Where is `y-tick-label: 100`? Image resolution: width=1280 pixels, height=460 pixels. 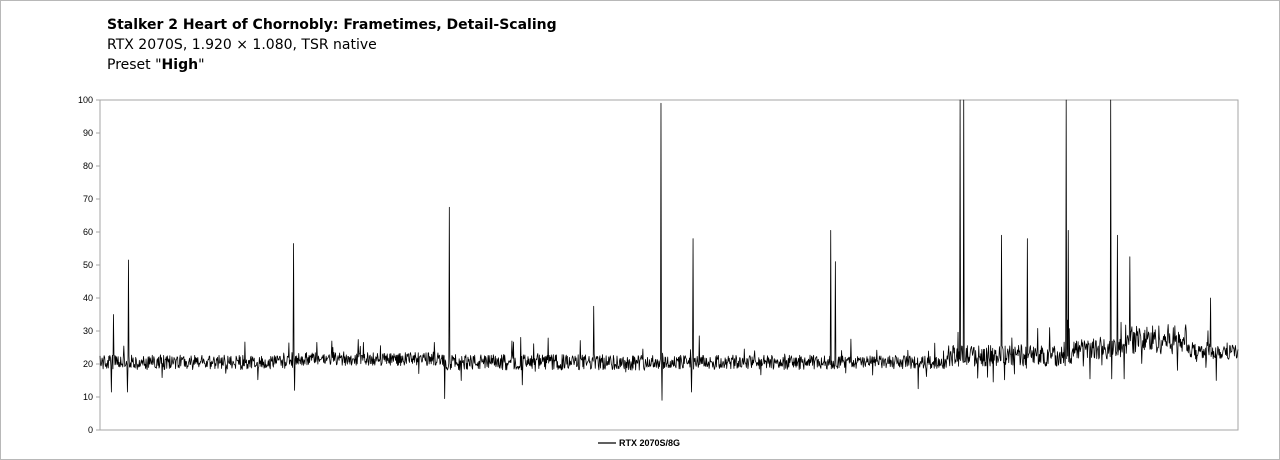
y-tick-label: 100 is located at coordinates (85, 100).